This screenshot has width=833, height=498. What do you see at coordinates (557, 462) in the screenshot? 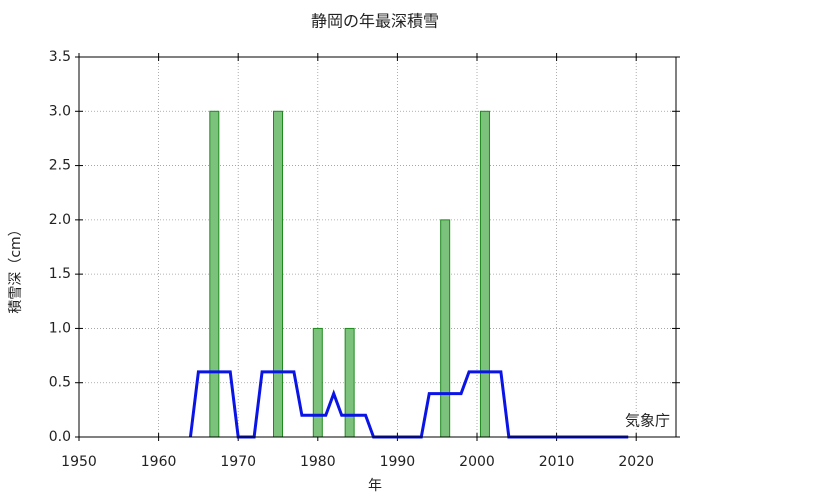
I see `x-tick-label: 2010` at bounding box center [557, 462].